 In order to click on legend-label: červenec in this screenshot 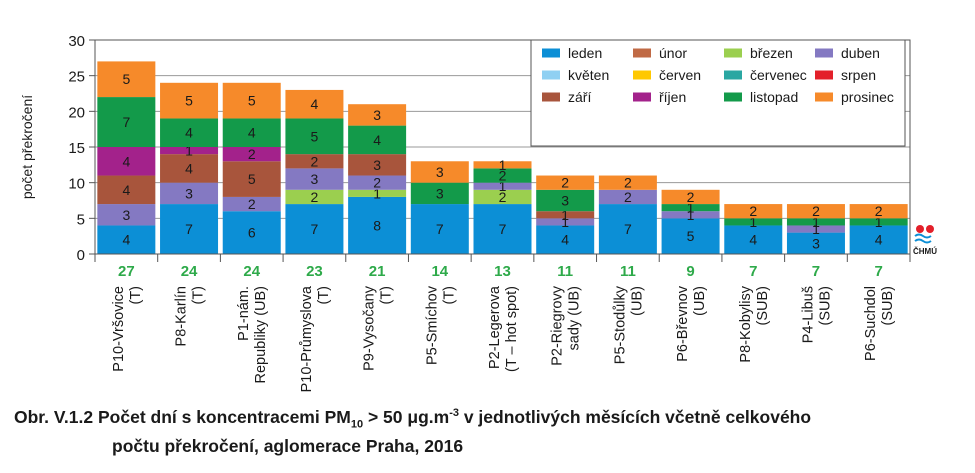, I will do `click(778, 75)`.